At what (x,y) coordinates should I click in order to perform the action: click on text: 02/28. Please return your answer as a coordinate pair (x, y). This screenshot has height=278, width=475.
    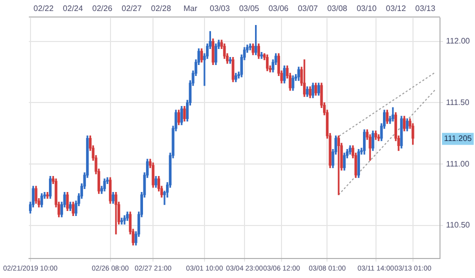
    Looking at the image, I should click on (161, 9).